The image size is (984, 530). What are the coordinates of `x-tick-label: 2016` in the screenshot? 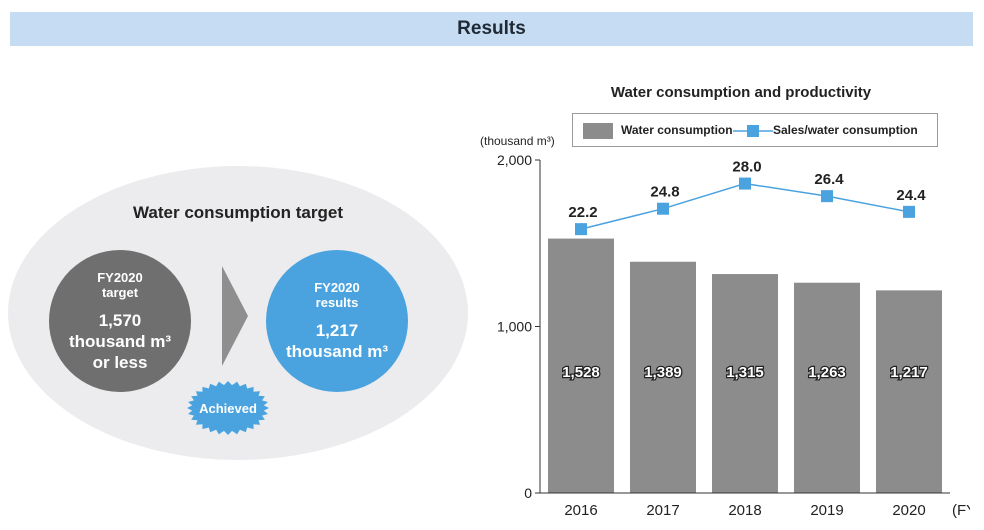 It's located at (580, 510).